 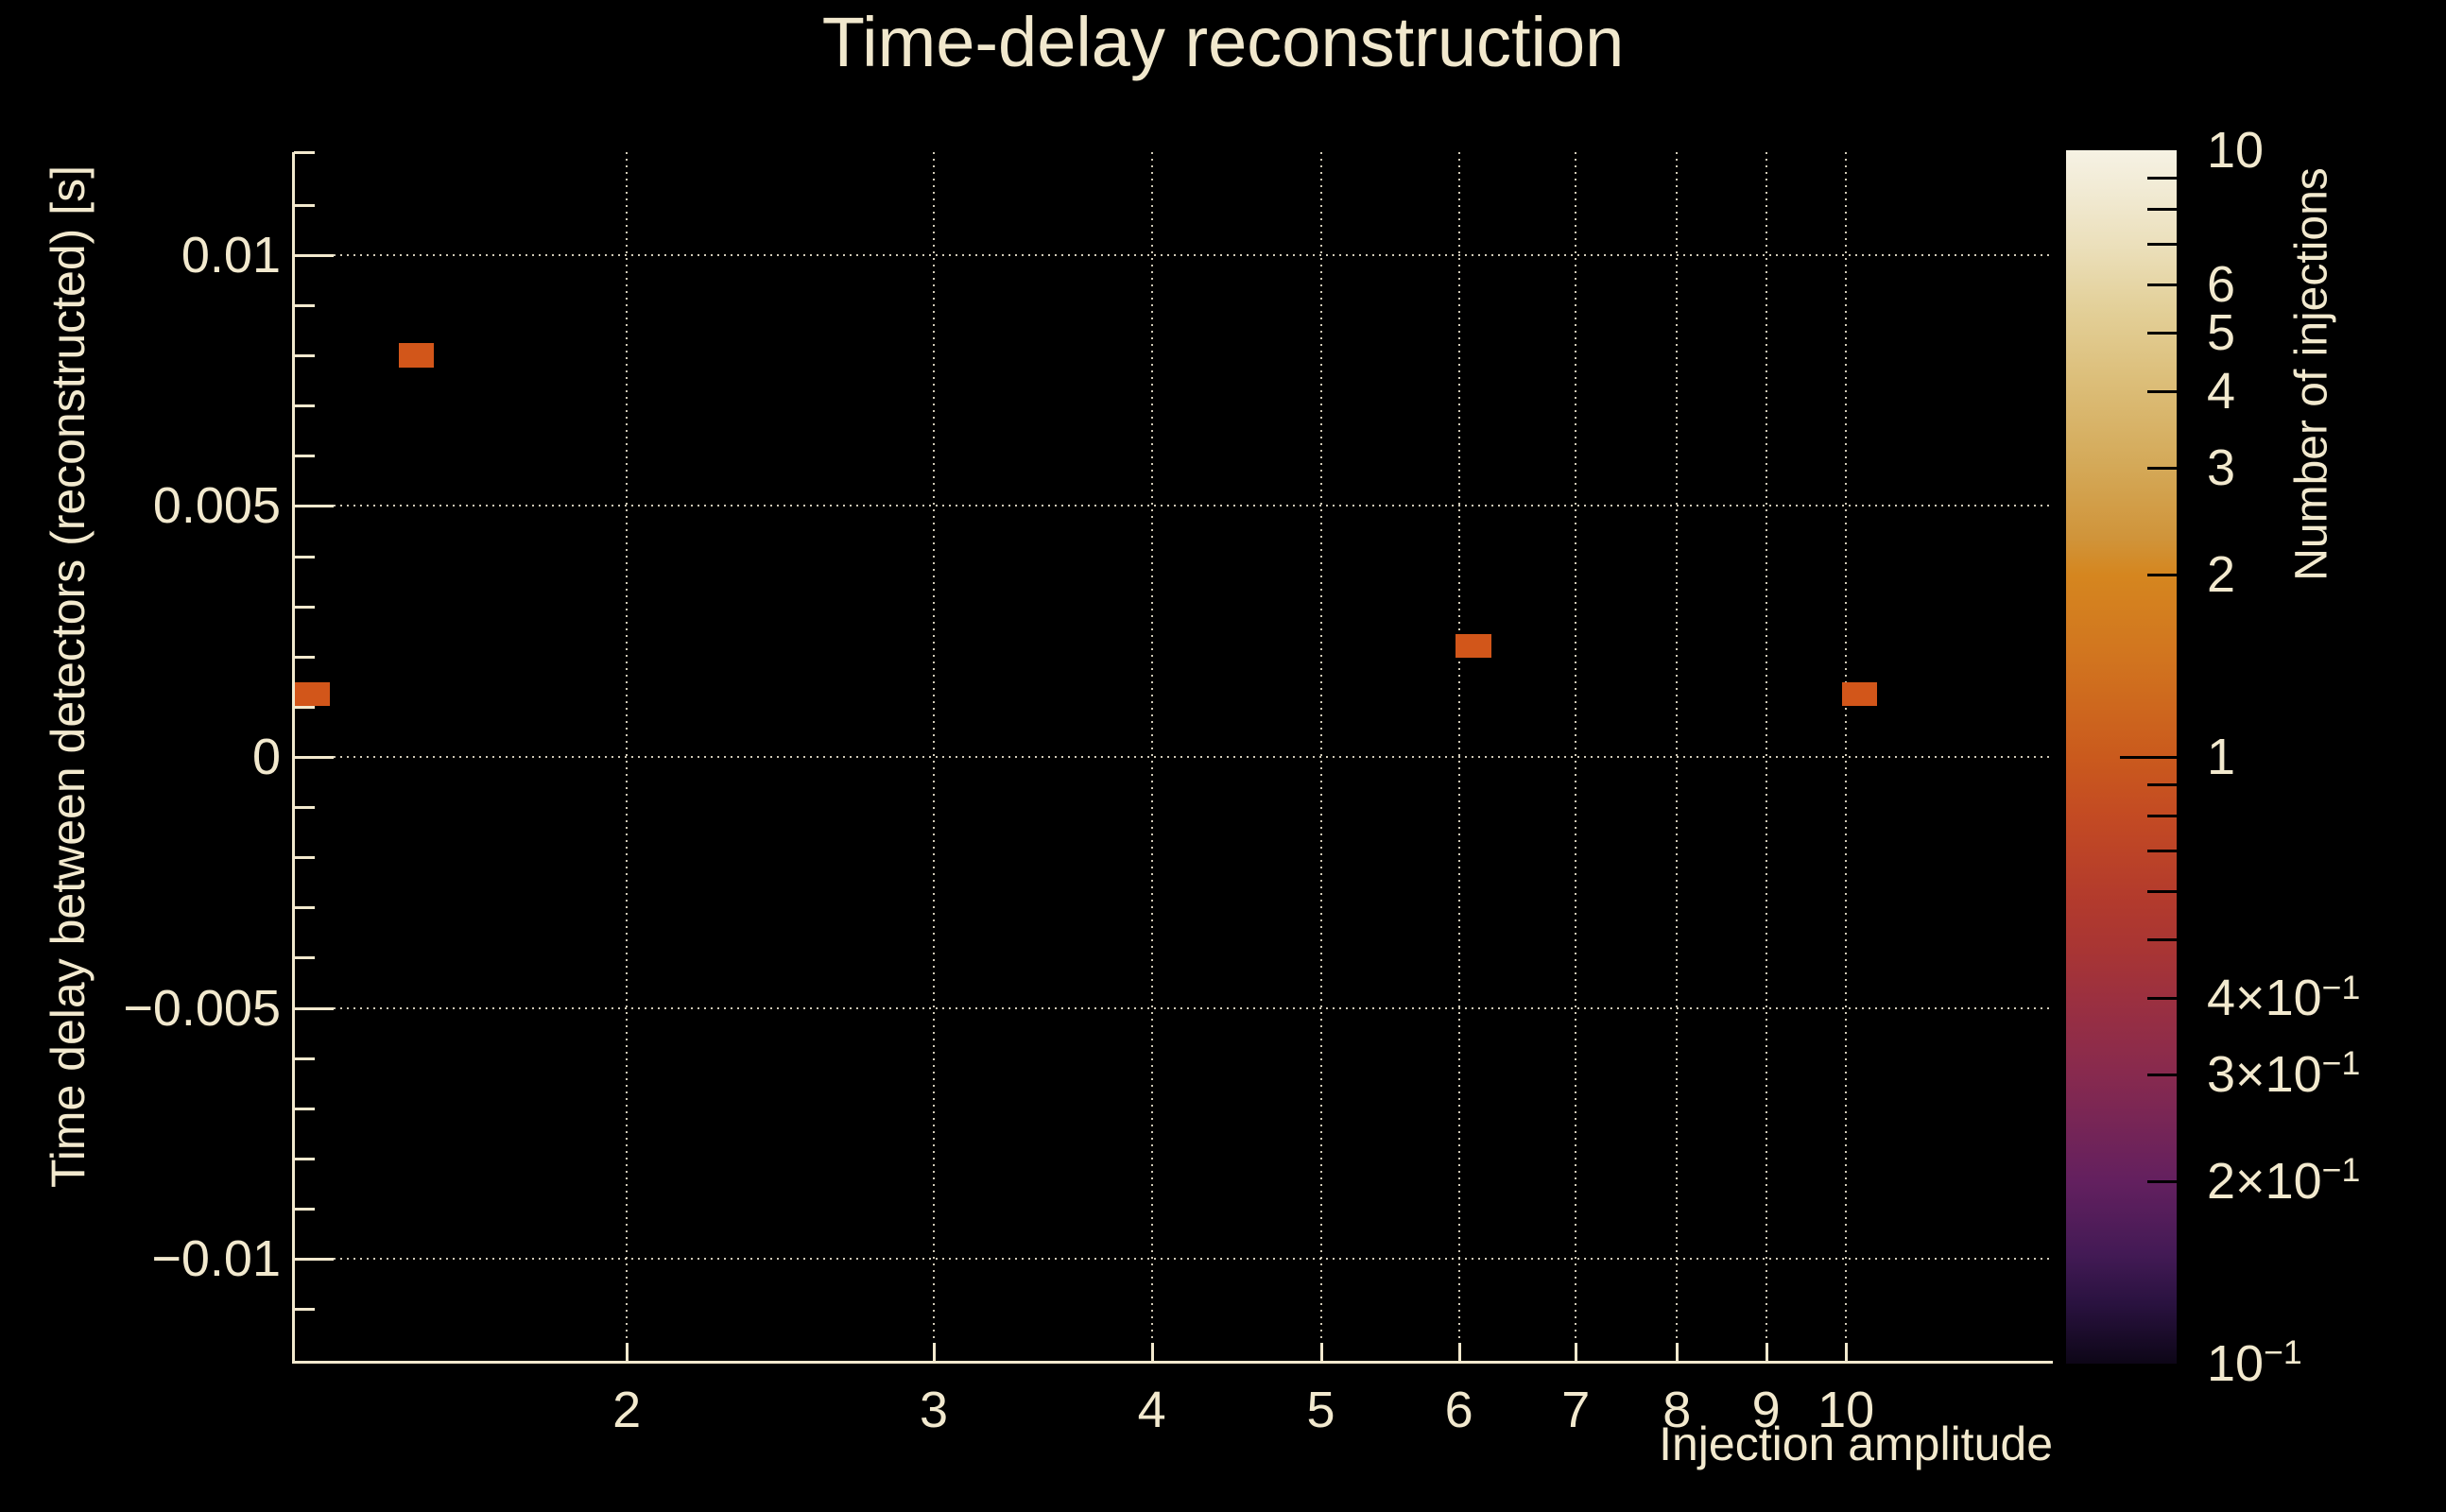 I want to click on colorbar-tick-label: 6, so click(x=2221, y=285).